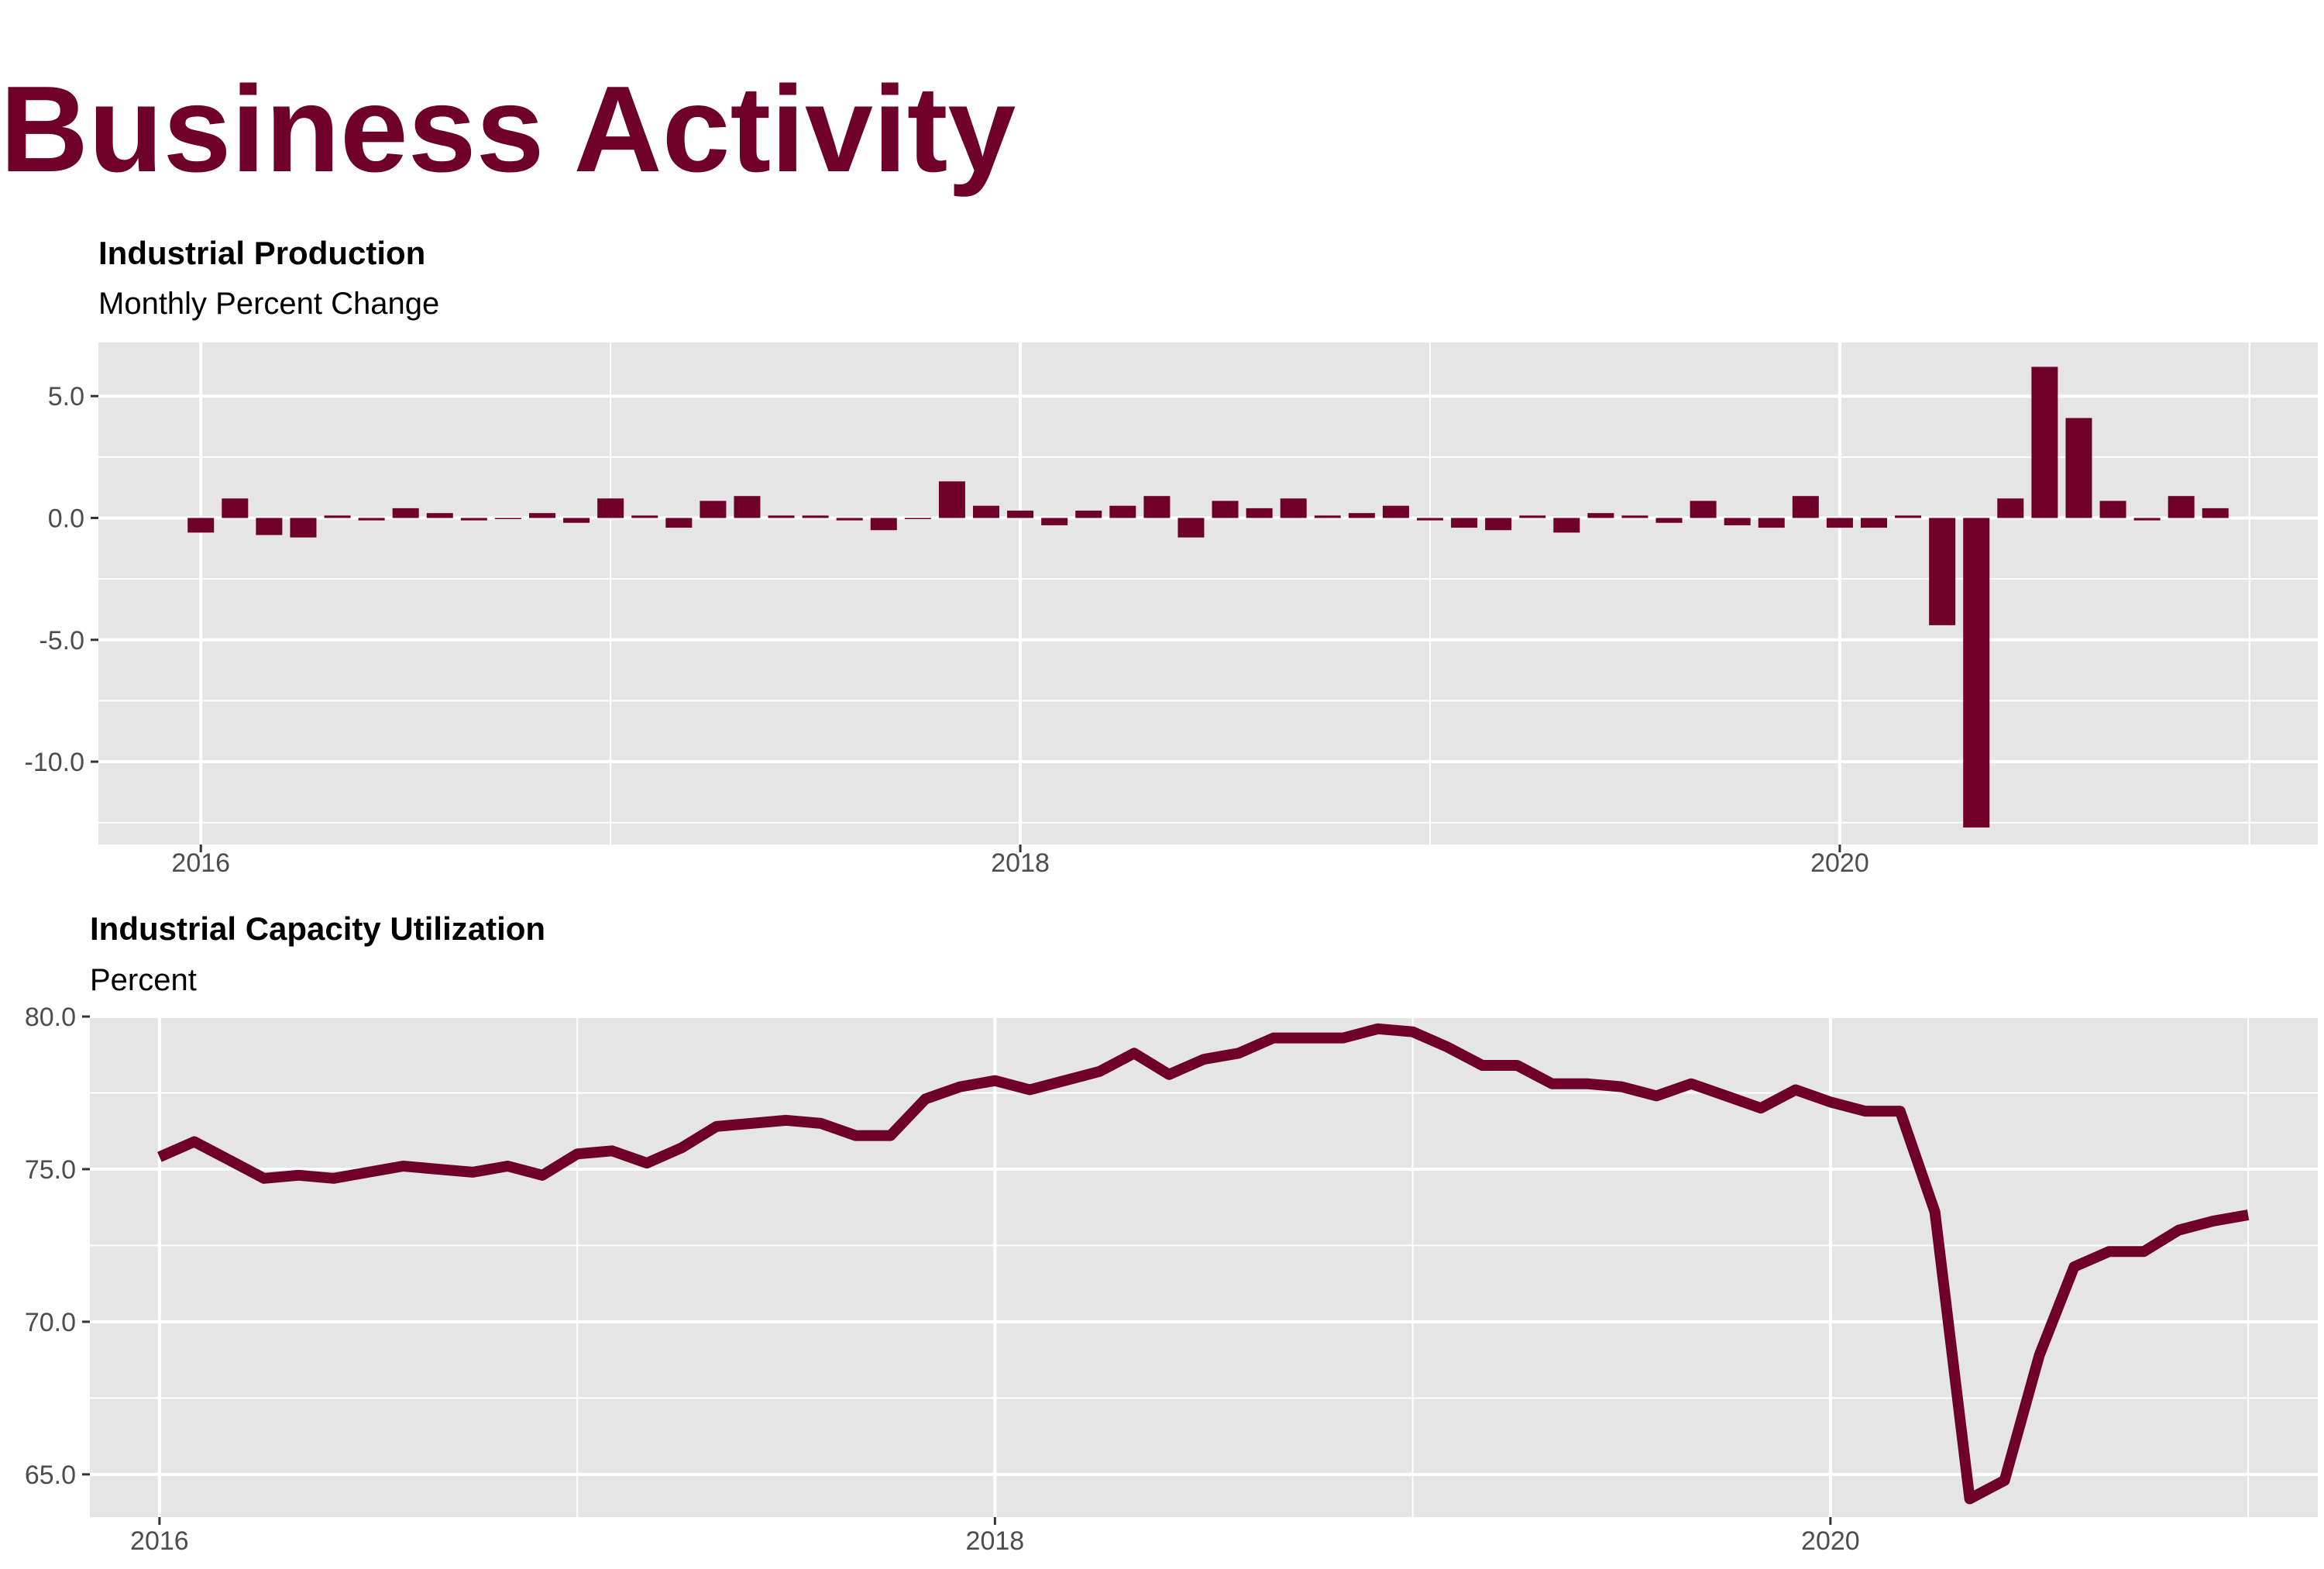 The width and height of the screenshot is (2324, 1569). I want to click on y-tick-label: -10.0, so click(55, 763).